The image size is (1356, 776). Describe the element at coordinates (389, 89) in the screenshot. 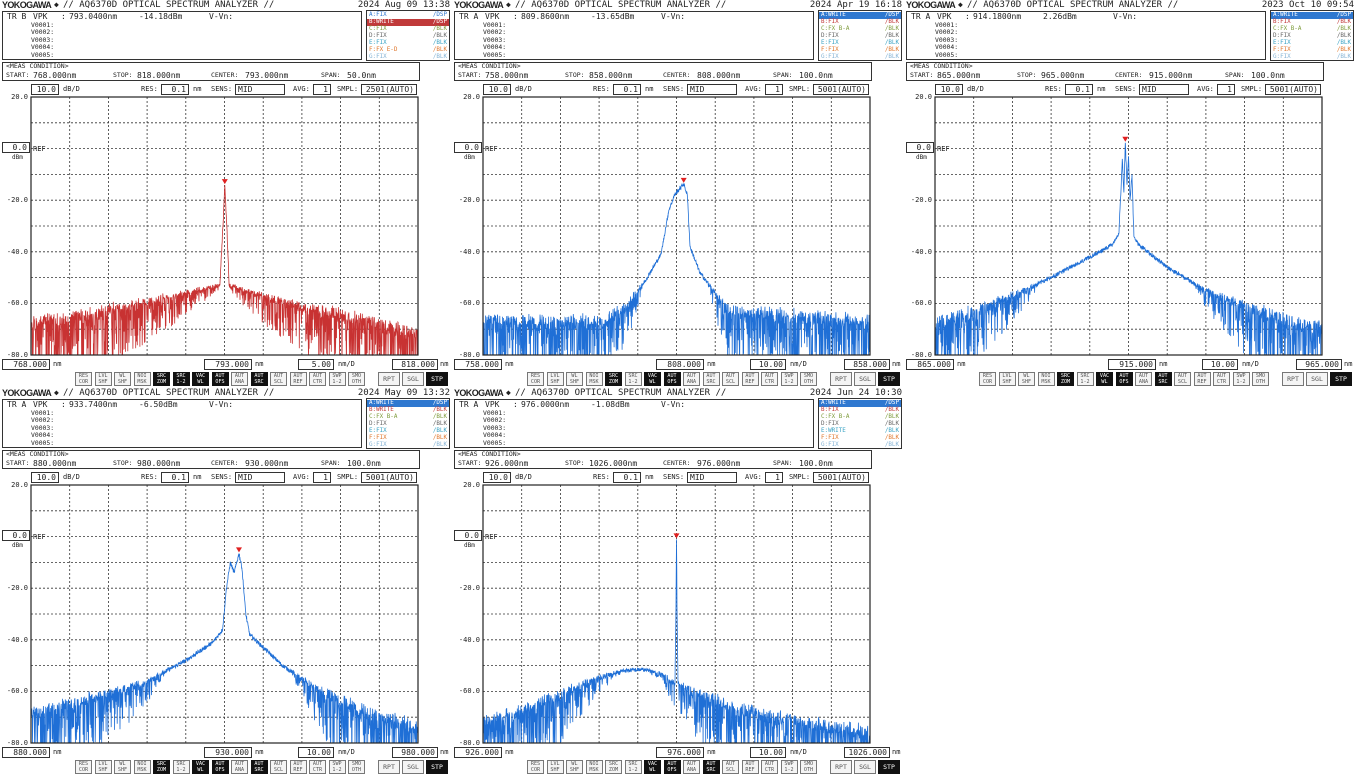

I see `smpl-value: 2501(AUTO)` at that location.